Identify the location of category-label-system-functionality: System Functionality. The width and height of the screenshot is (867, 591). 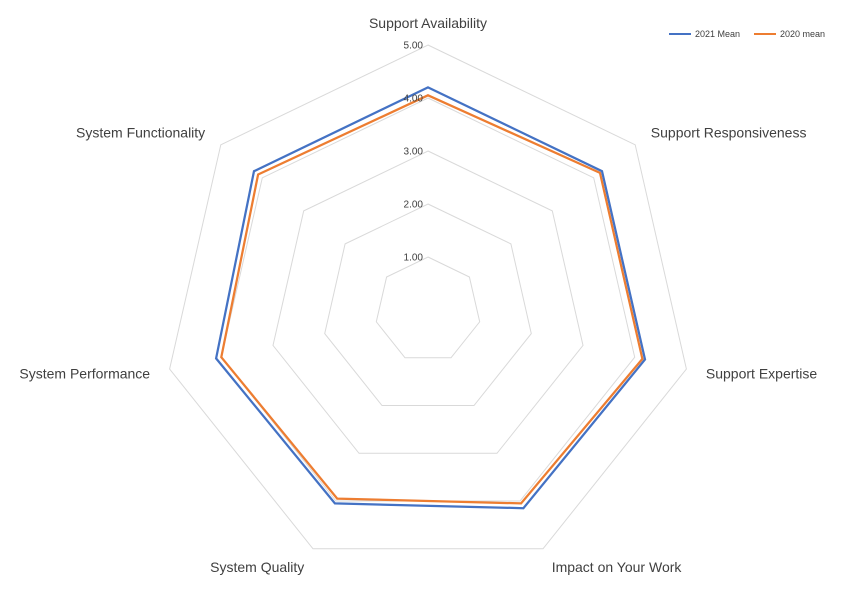
(140, 132).